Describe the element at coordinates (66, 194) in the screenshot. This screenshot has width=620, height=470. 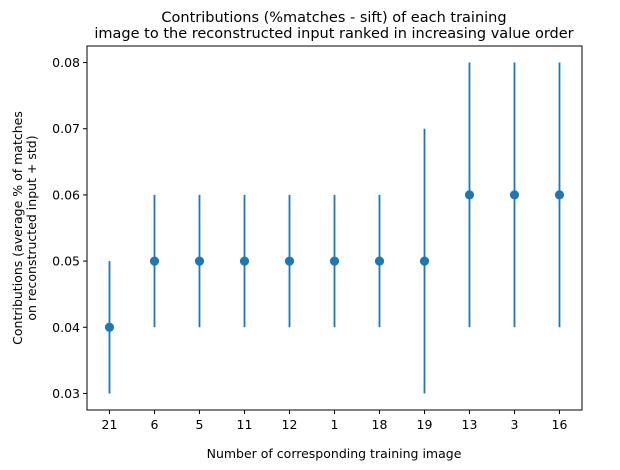
I see `y-tick-label: 0.06` at that location.